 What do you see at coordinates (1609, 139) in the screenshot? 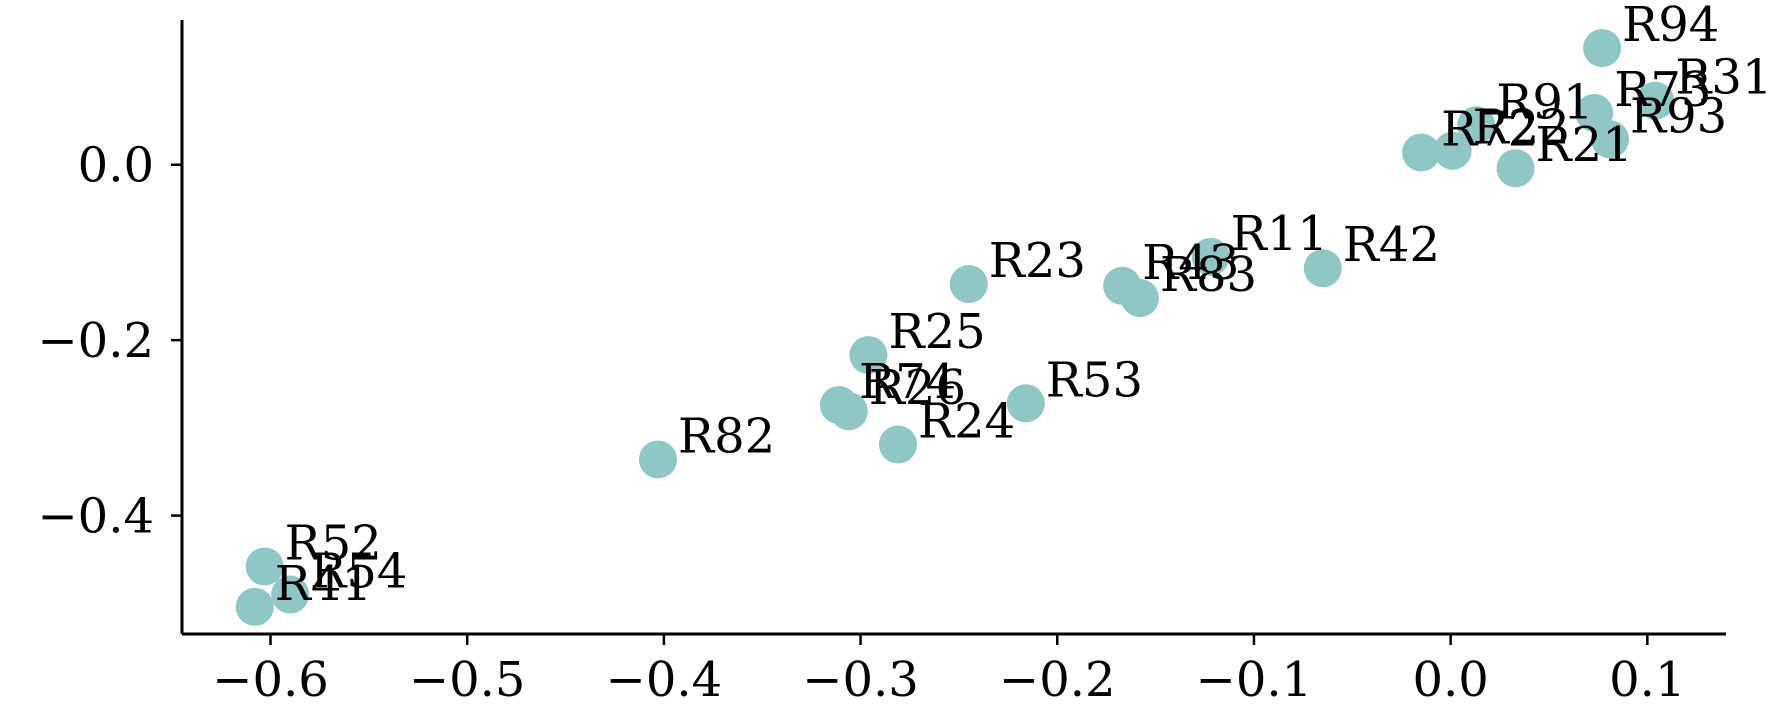
I see `data-point-r93` at bounding box center [1609, 139].